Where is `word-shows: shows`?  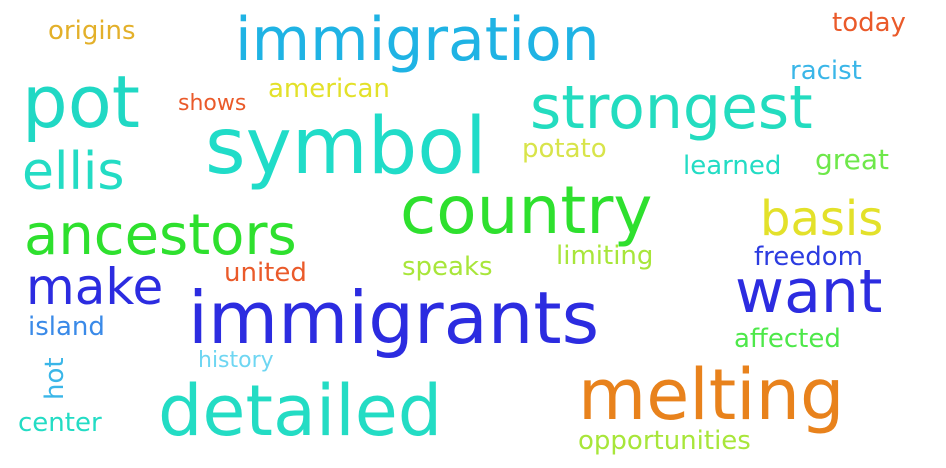 word-shows: shows is located at coordinates (212, 103).